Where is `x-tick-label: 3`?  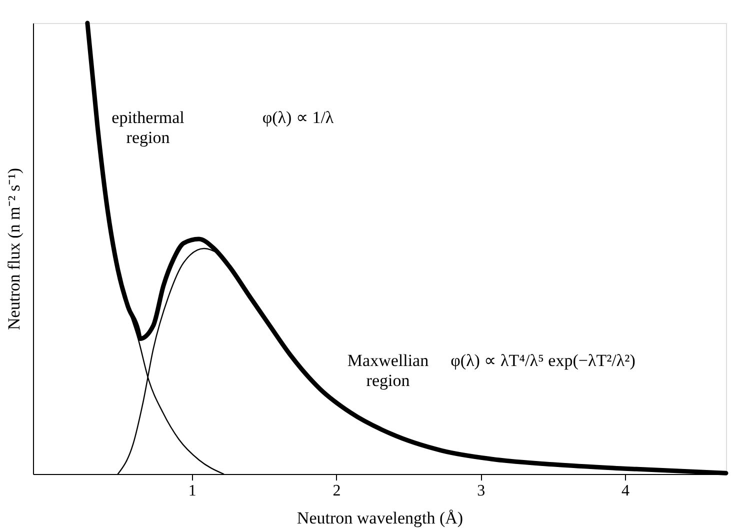 x-tick-label: 3 is located at coordinates (481, 491).